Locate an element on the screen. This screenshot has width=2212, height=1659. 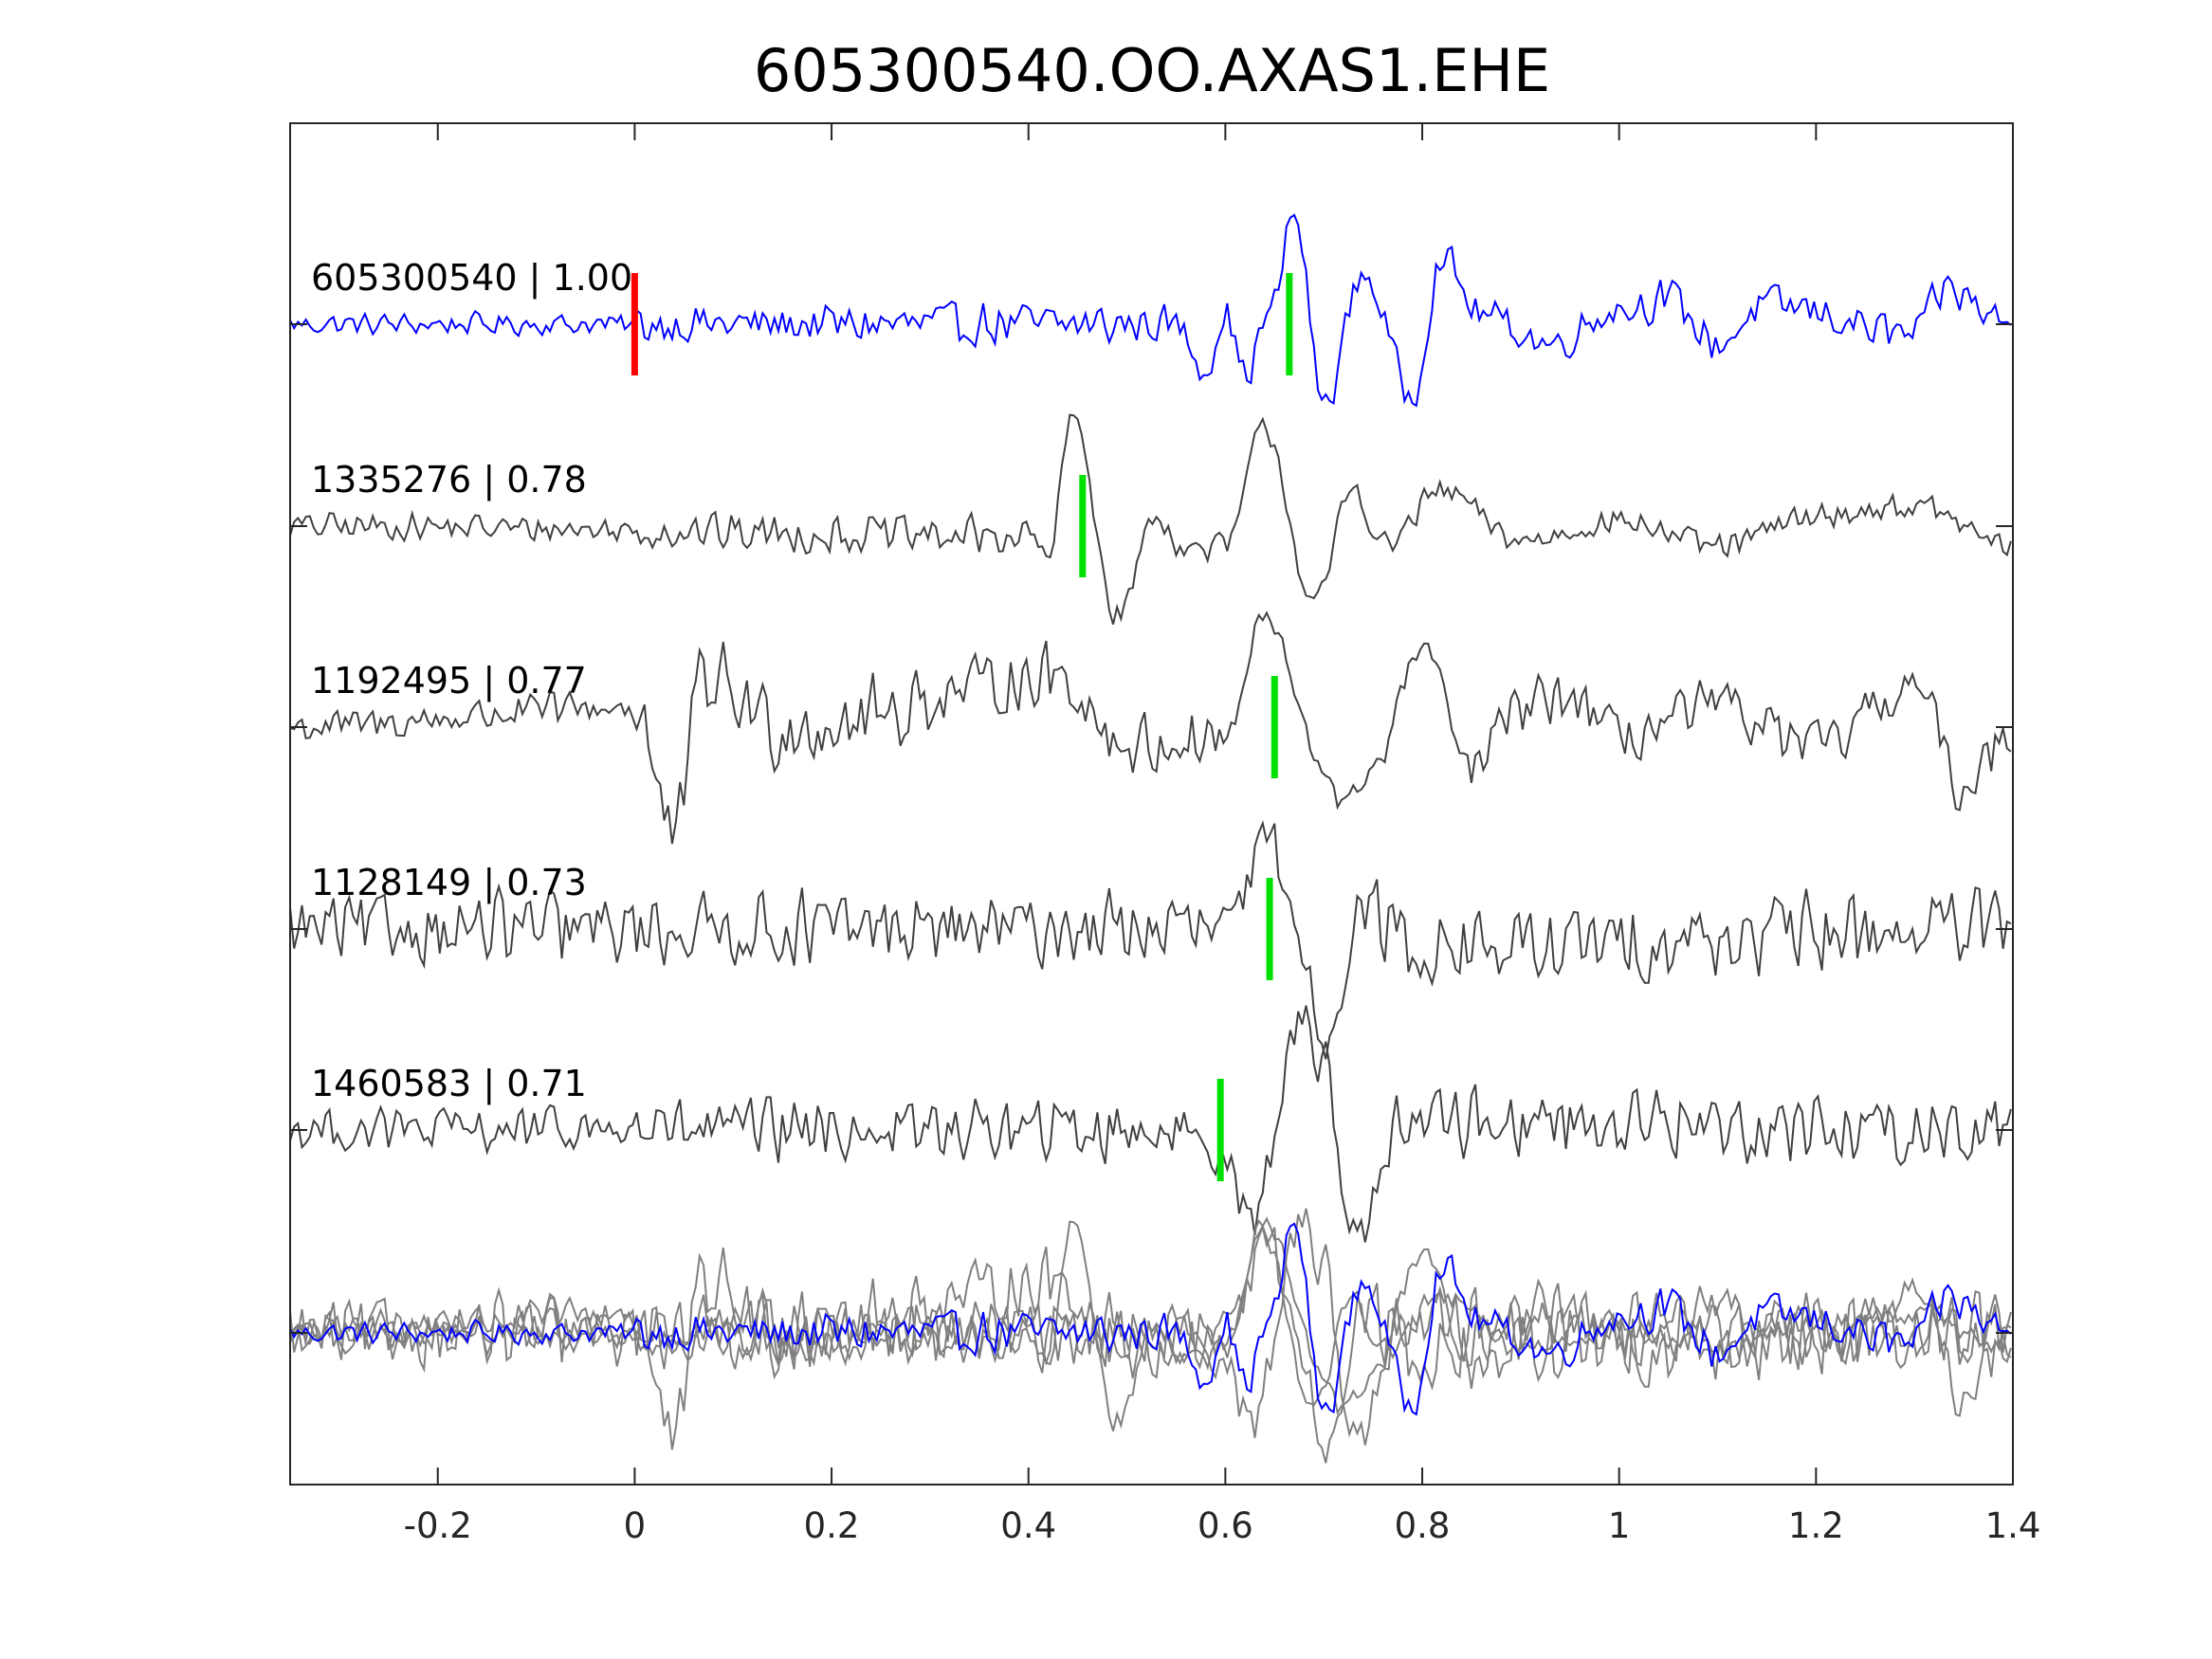
trace-label-1128149: 1128149 | 0.73 is located at coordinates (449, 883).